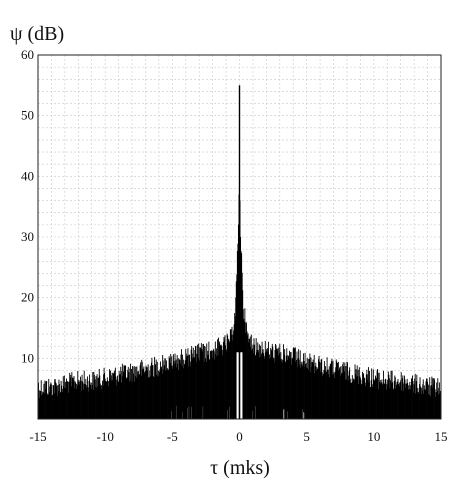 The height and width of the screenshot is (492, 470). I want to click on x-tick-label: 5, so click(306, 436).